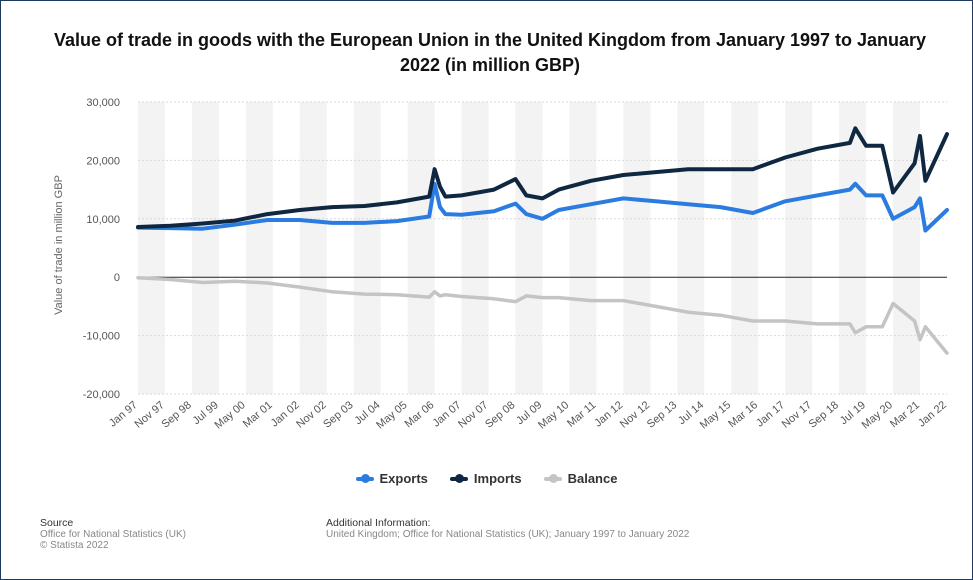  I want to click on x-tick-label: Nov 02, so click(311, 415).